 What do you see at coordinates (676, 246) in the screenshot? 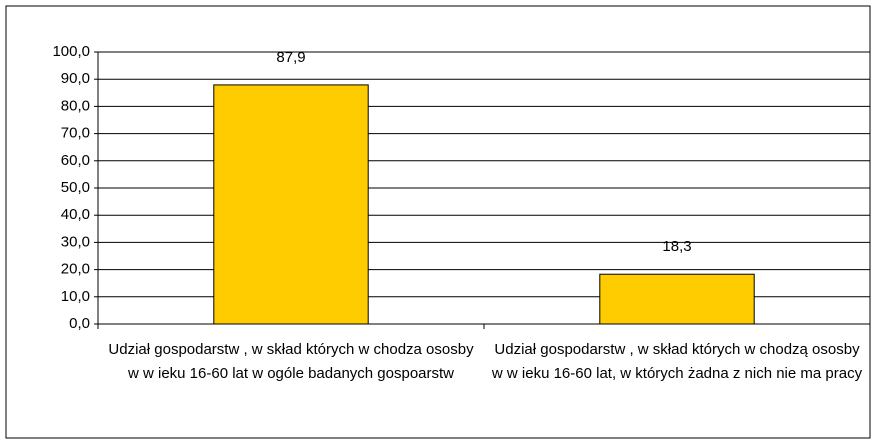
I see `value-label: 18,3` at bounding box center [676, 246].